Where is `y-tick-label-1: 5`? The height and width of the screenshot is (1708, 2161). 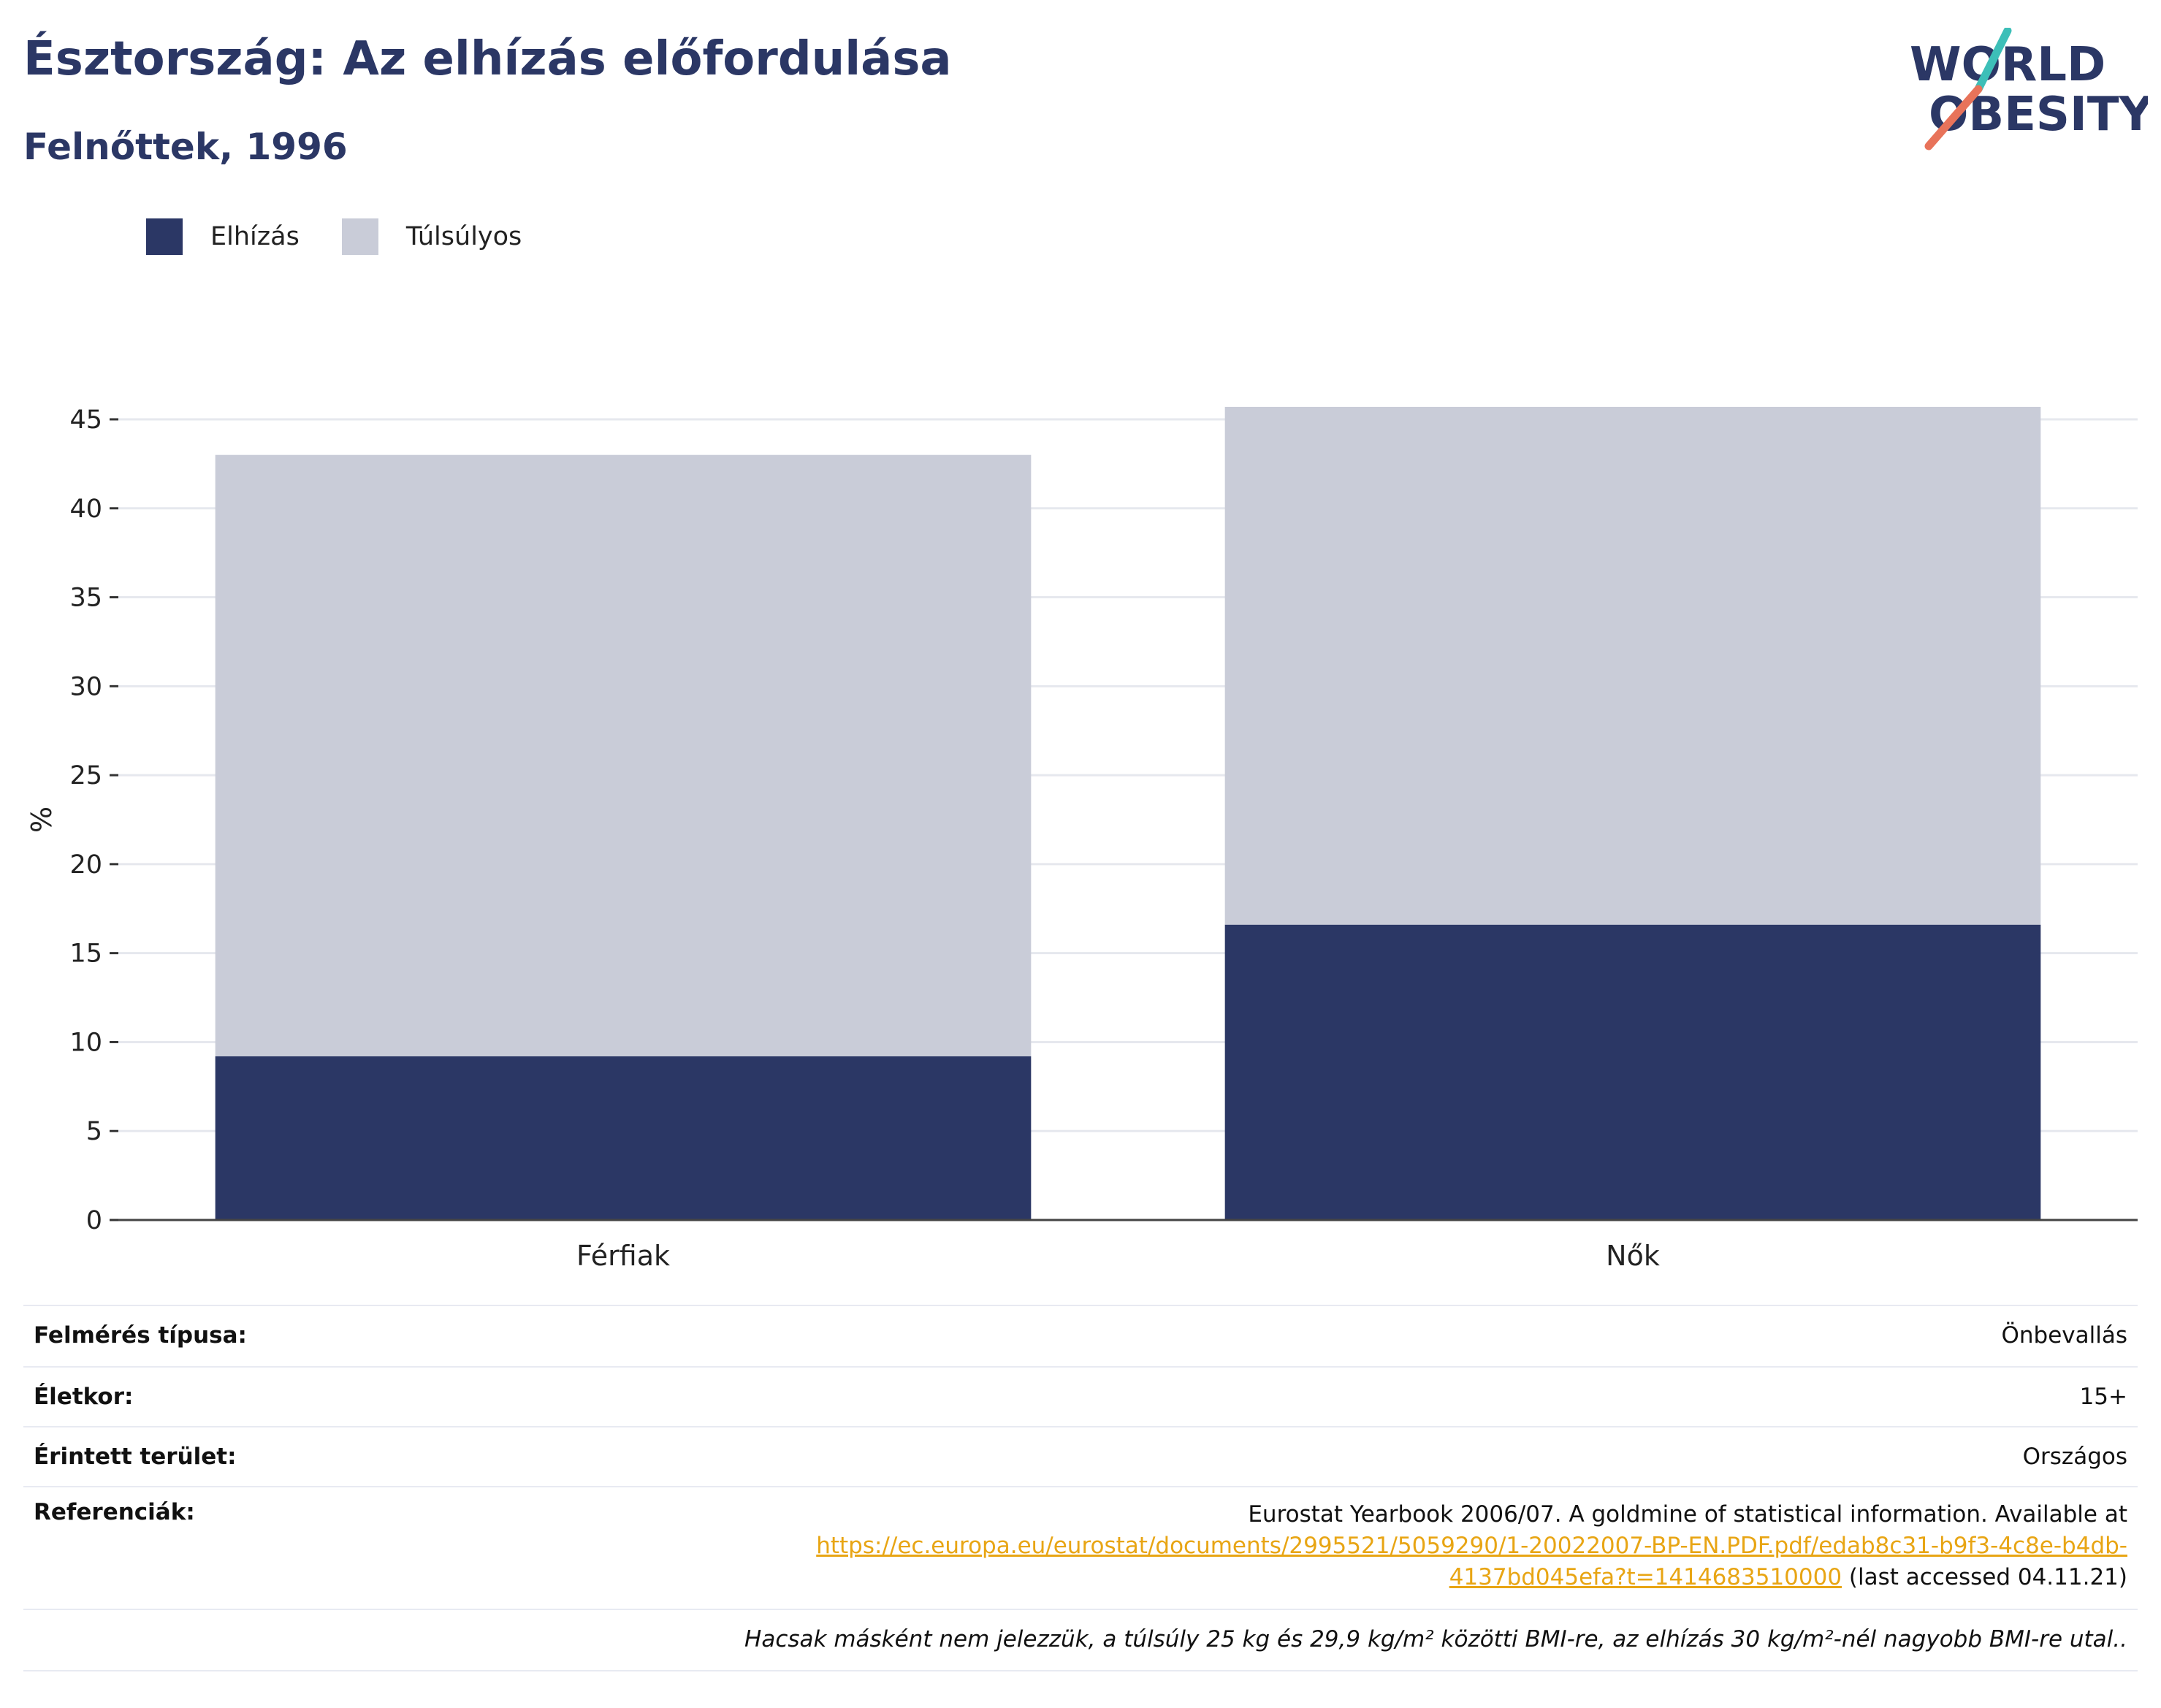
y-tick-label-1: 5 is located at coordinates (94, 1131).